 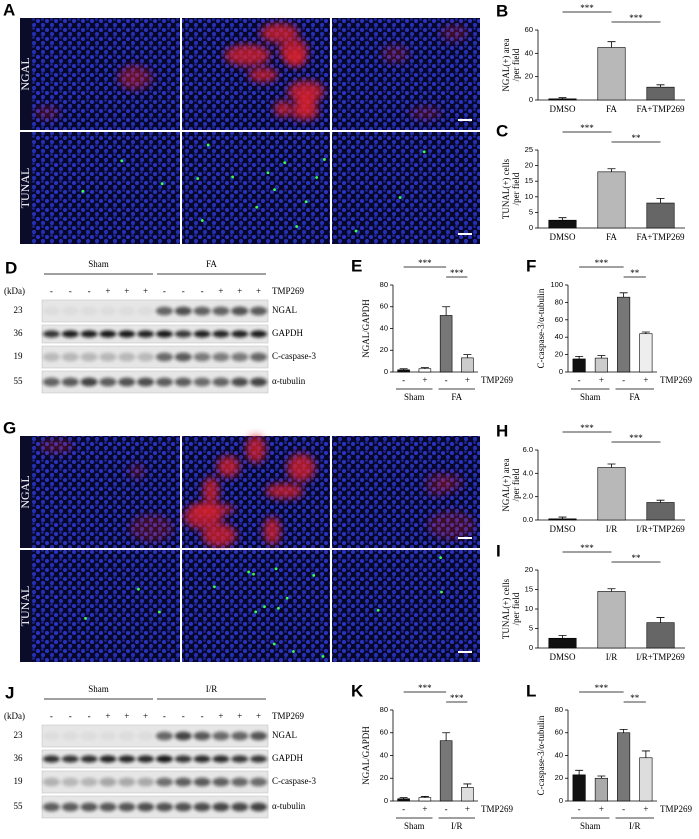 What do you see at coordinates (506, 64) in the screenshot?
I see `y-axis-label: NGAL(+) area` at bounding box center [506, 64].